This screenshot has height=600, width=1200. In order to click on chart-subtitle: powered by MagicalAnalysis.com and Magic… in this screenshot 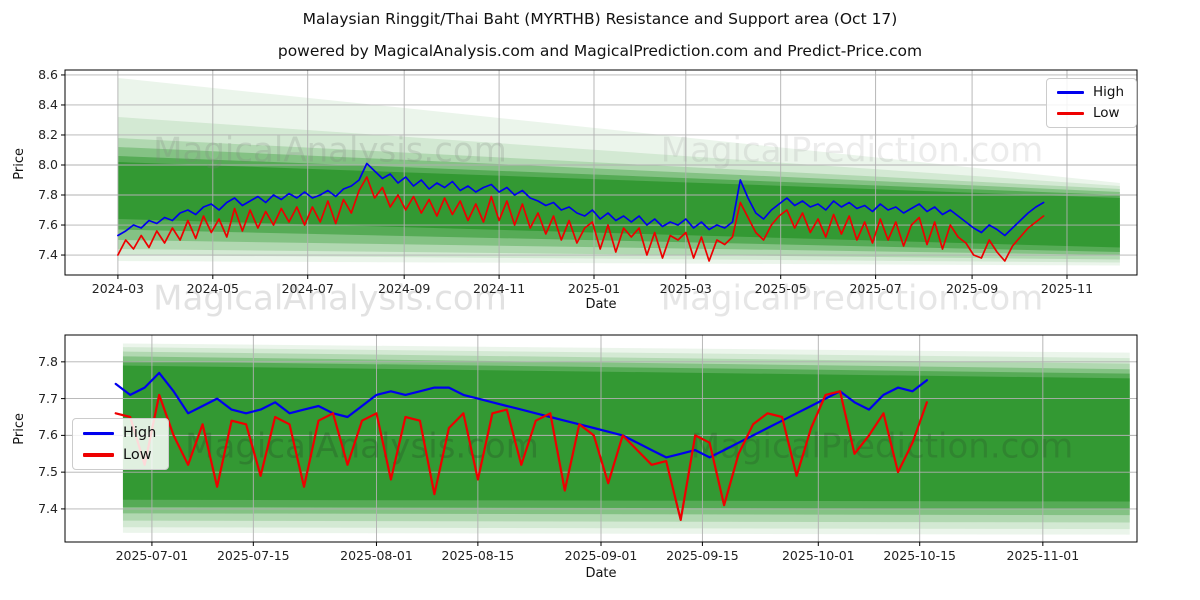, I will do `click(600, 51)`.